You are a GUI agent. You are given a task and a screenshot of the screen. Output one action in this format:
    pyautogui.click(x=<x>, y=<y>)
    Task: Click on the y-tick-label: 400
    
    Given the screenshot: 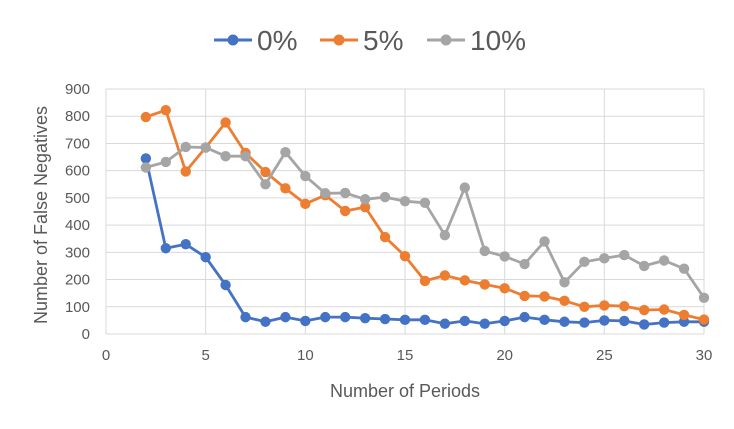 What is the action you would take?
    pyautogui.click(x=77, y=225)
    